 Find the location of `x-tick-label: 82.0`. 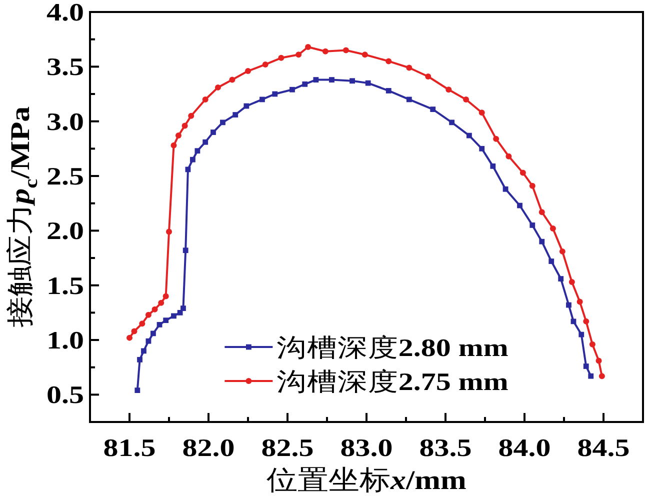

x-tick-label: 82.0 is located at coordinates (208, 447).